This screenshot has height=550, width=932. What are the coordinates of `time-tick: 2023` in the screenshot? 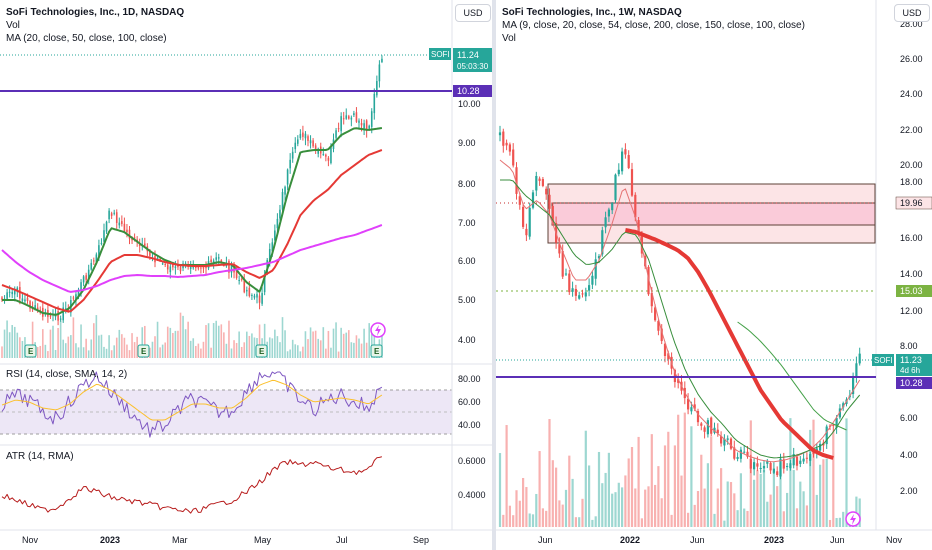 It's located at (110, 540).